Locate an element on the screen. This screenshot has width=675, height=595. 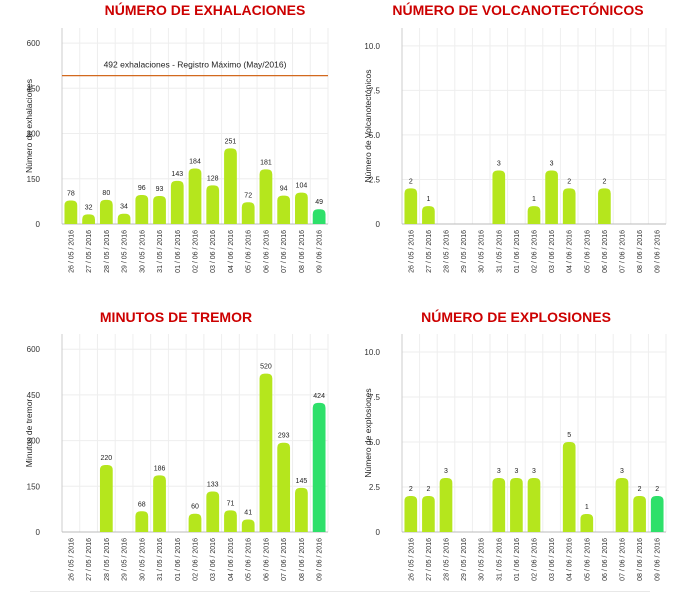
y-tick-label: 450 is located at coordinates (34, 395).